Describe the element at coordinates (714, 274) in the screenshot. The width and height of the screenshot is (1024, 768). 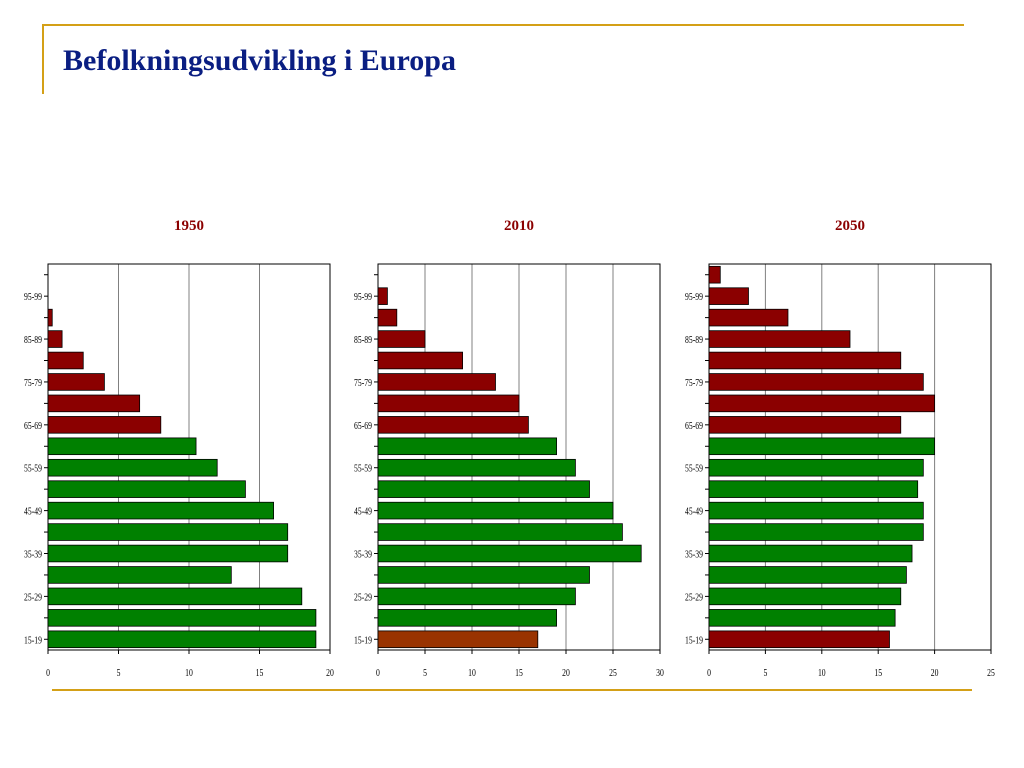
I see `bar-100+` at that location.